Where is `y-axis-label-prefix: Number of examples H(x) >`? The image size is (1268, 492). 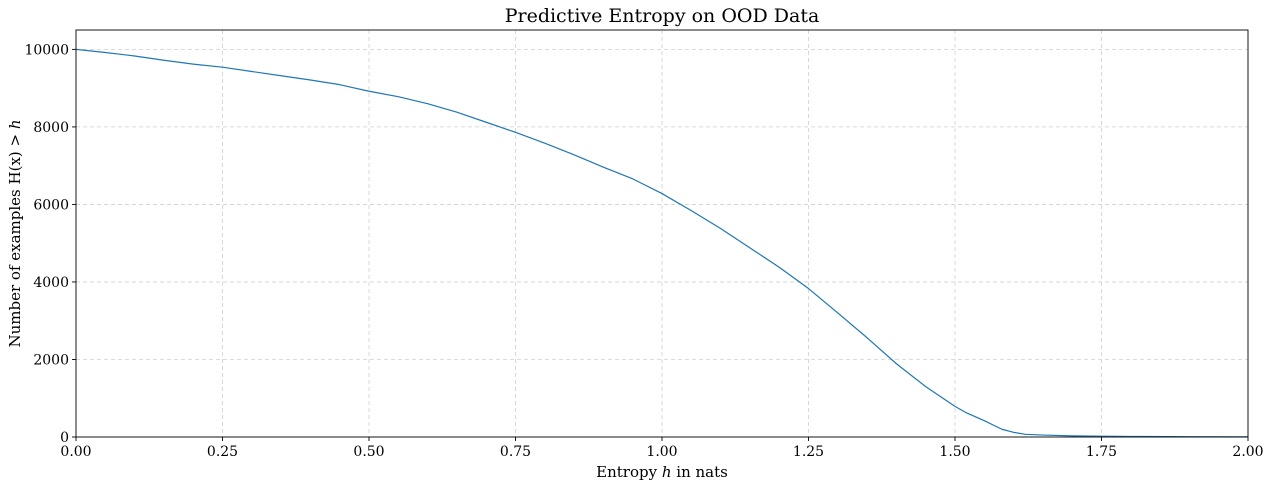 y-axis-label-prefix: Number of examples H(x) > is located at coordinates (15, 238).